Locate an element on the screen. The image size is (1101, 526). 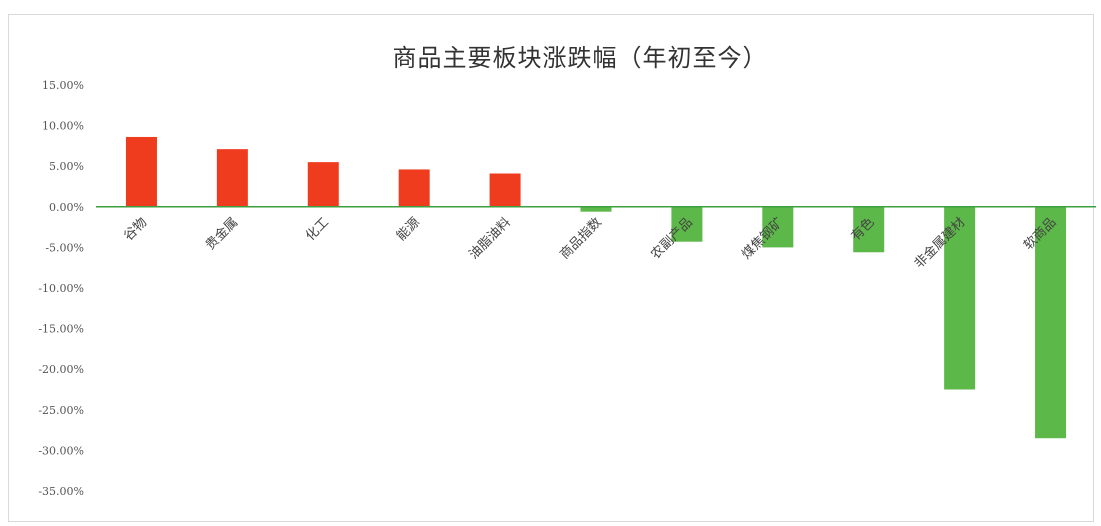
y-tick-label: -20.00% is located at coordinates (61, 369).